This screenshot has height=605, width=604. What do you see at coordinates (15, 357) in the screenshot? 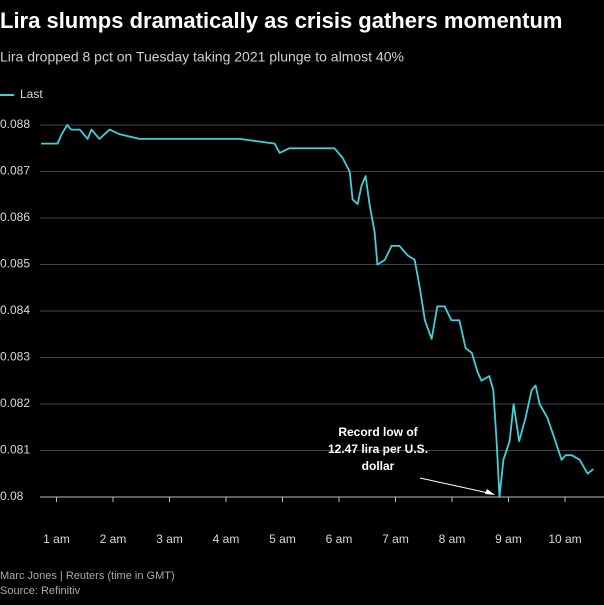
I see `y-tick-label: 0.083` at bounding box center [15, 357].